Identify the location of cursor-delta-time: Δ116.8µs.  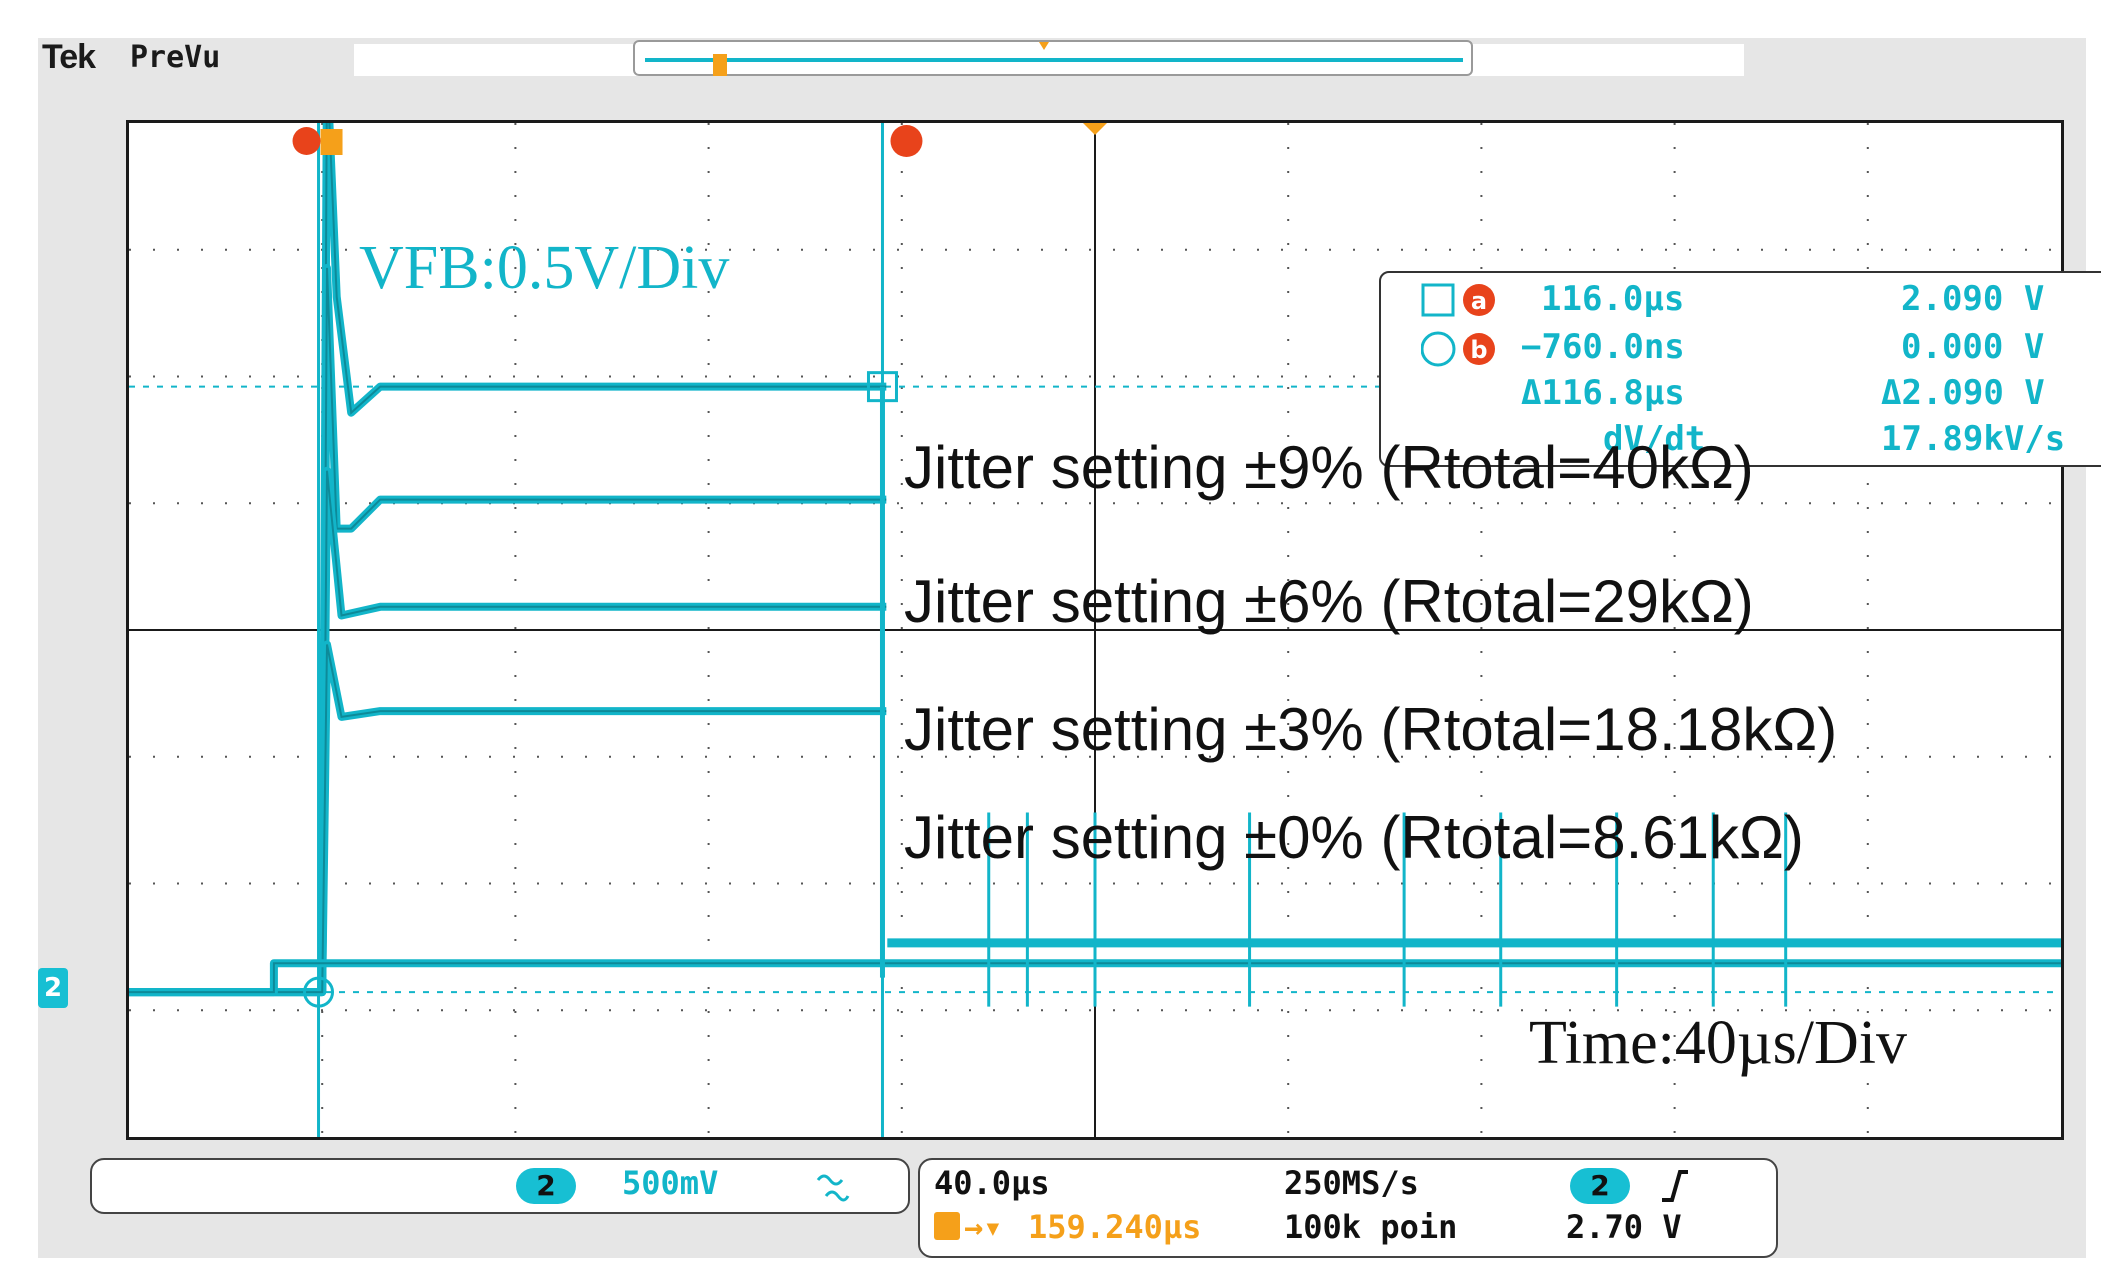
(1603, 393).